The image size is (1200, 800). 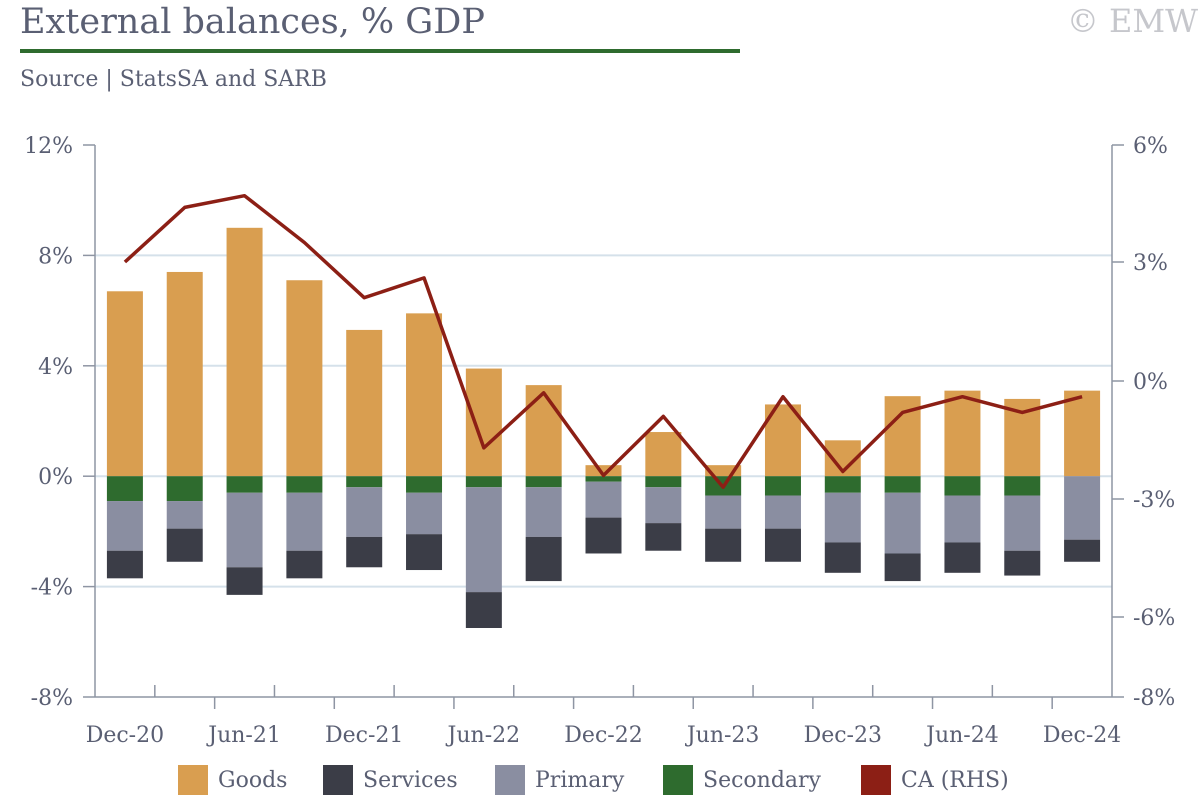 I want to click on y-left-tick-label: -8%, so click(x=52, y=698).